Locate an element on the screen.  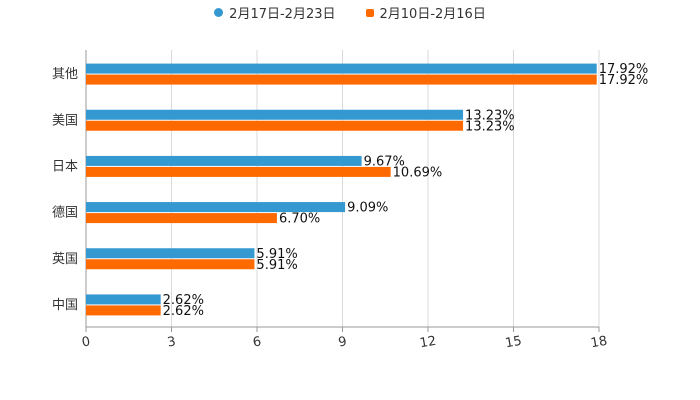
data-label-series-2: 17.92% is located at coordinates (624, 80).